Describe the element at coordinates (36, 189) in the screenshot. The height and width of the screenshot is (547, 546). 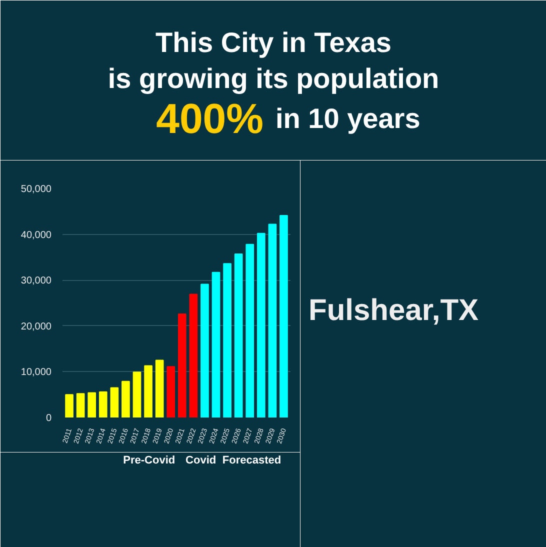
I see `y-tick-label: 50,000` at that location.